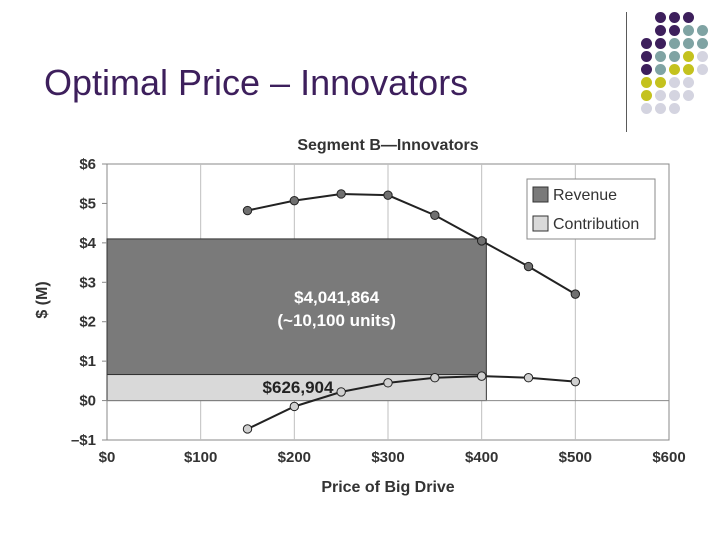  I want to click on y-tick-label: $1, so click(87, 361).